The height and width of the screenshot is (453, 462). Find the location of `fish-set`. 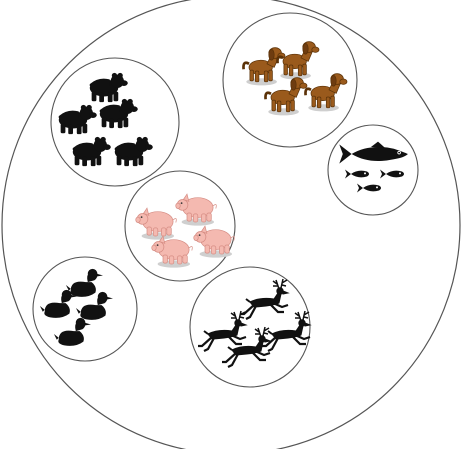

fish-set is located at coordinates (373, 170).